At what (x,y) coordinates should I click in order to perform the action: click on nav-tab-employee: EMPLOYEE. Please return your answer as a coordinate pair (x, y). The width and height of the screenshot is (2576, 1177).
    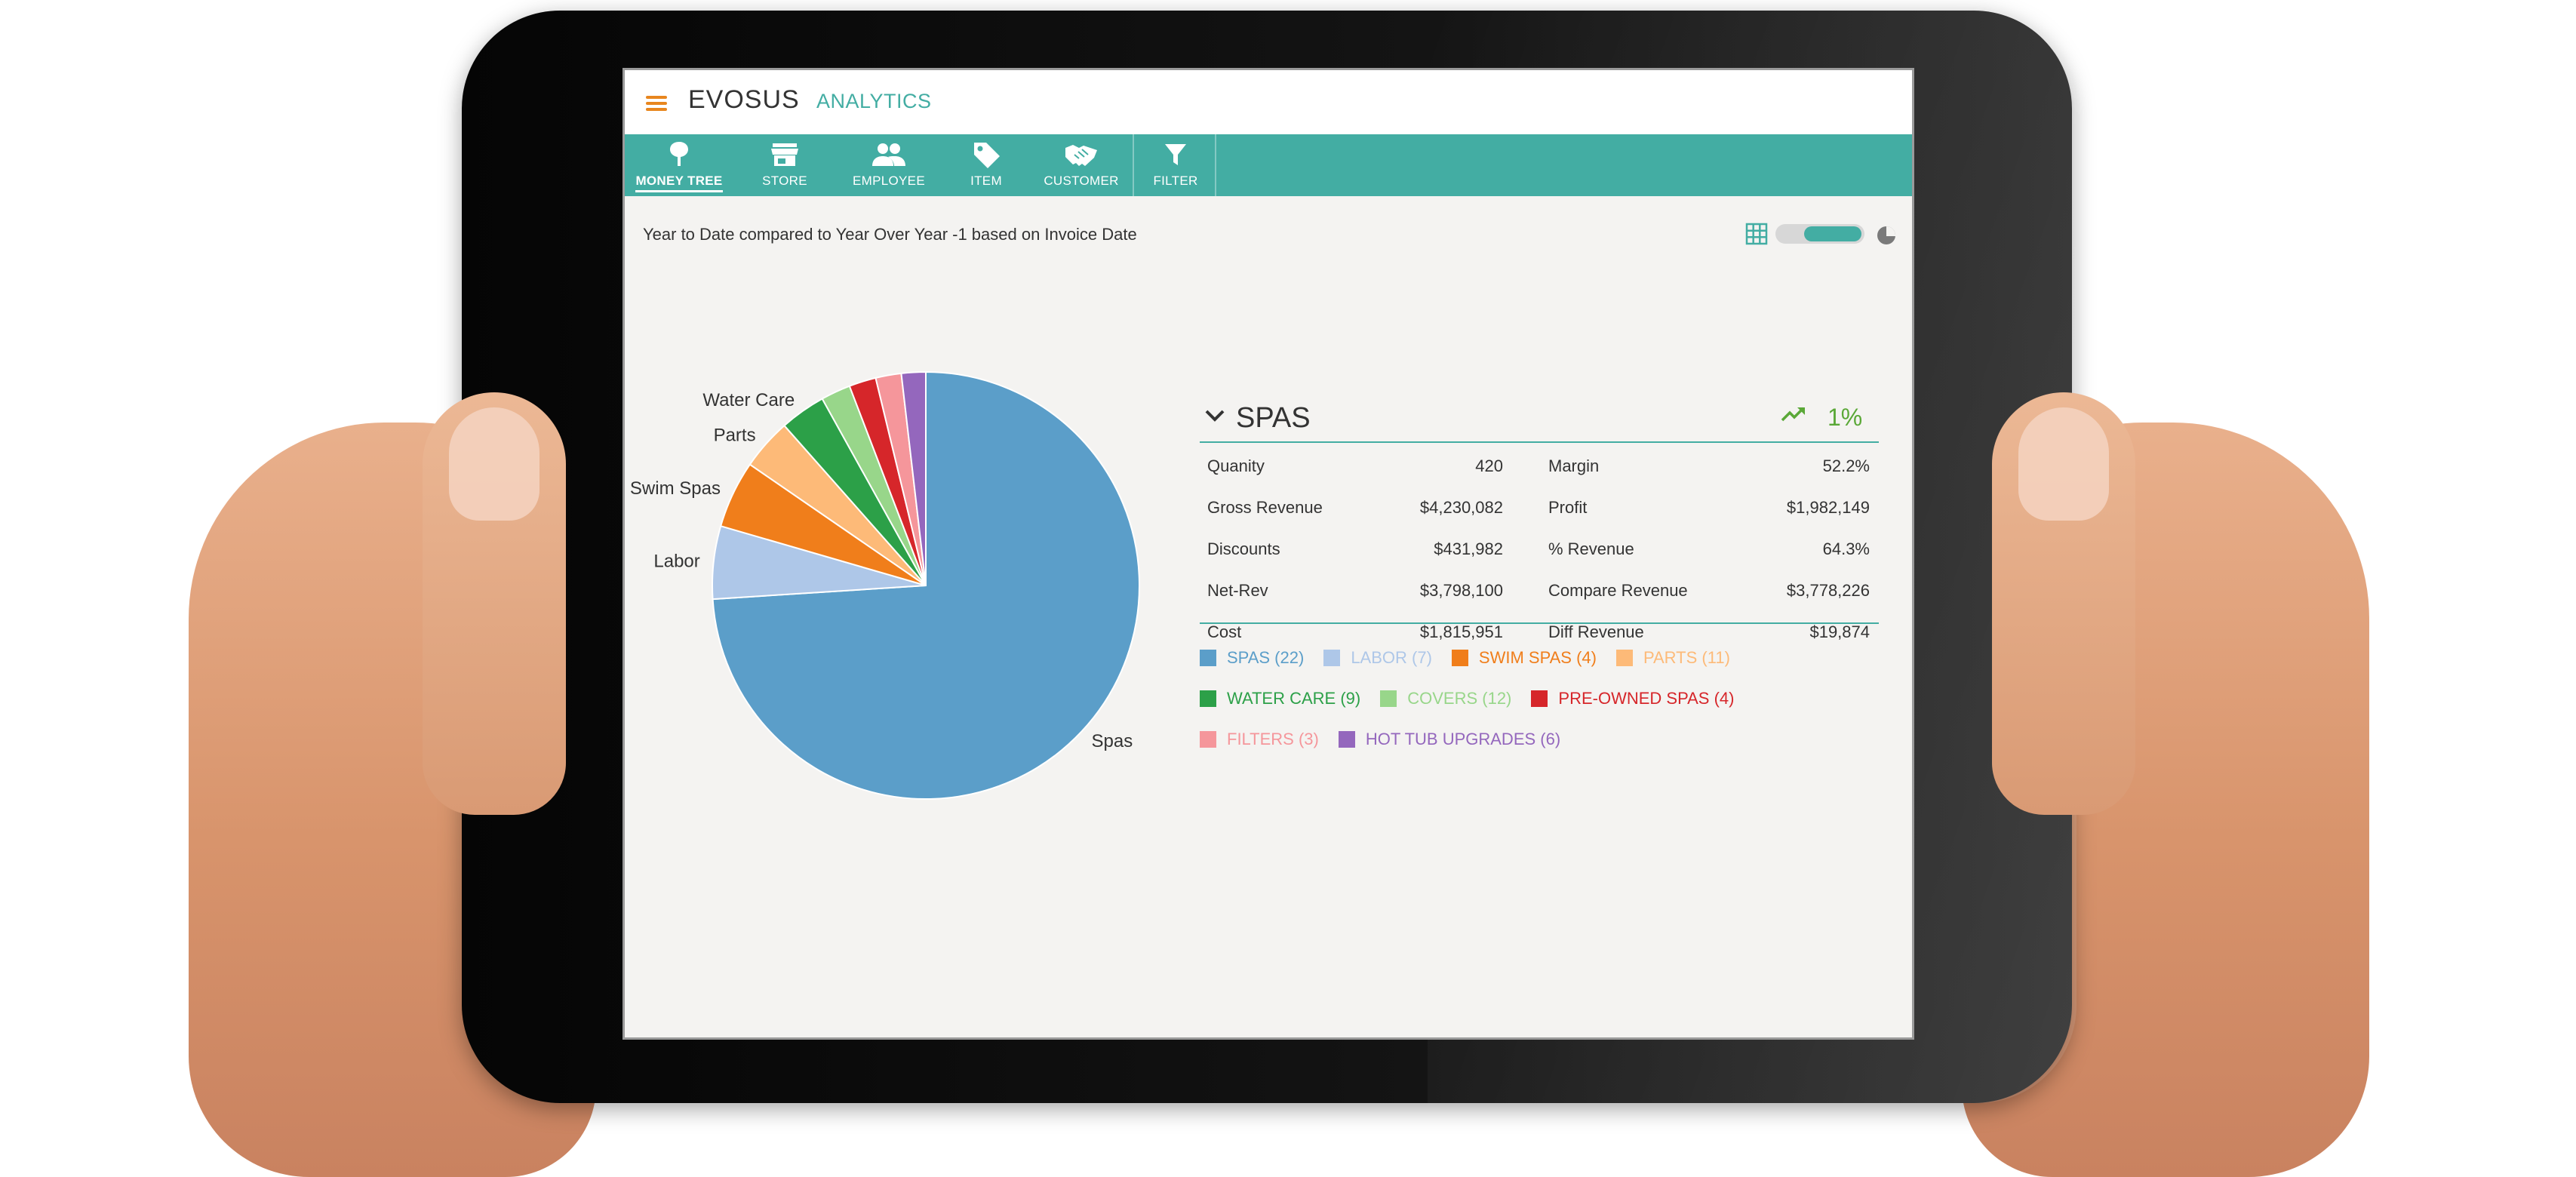
    Looking at the image, I should click on (889, 165).